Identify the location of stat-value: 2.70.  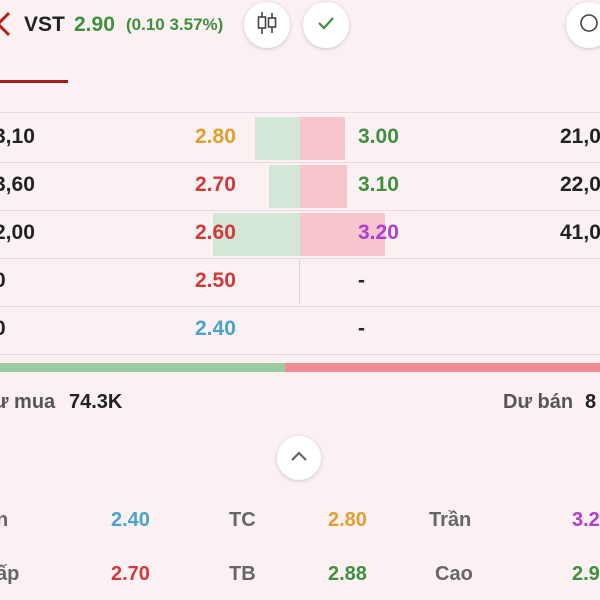
(130, 574).